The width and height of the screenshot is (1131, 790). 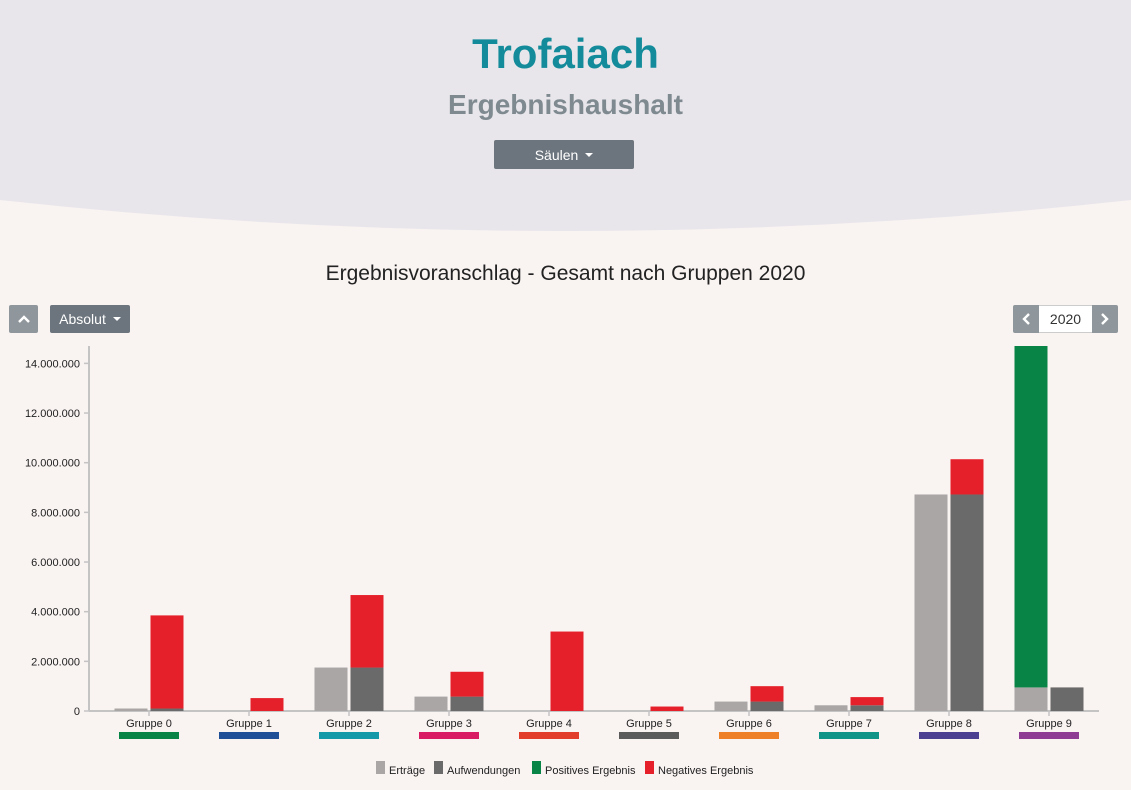 What do you see at coordinates (549, 724) in the screenshot?
I see `x-tick-label: Gruppe 4` at bounding box center [549, 724].